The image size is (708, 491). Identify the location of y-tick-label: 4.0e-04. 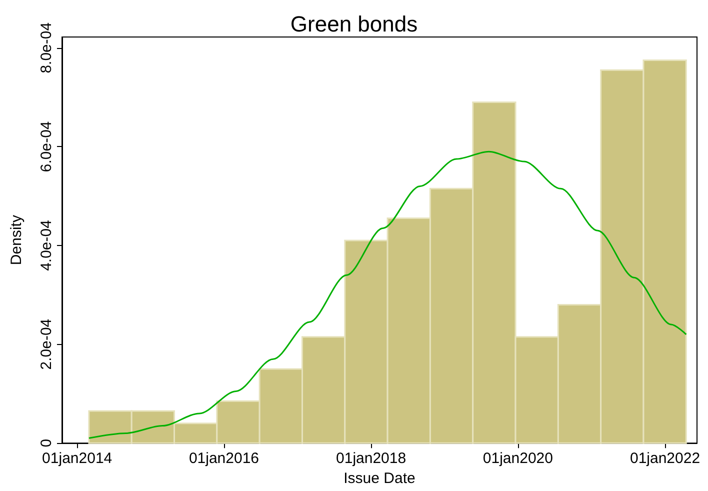
(46, 245).